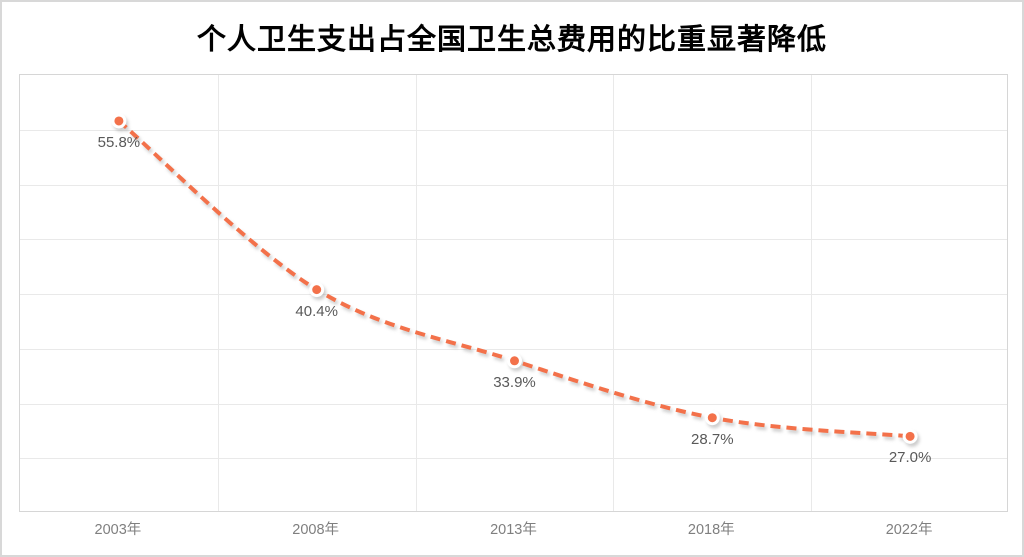 The width and height of the screenshot is (1024, 557). I want to click on chart-title: 个人卫生支出占全国卫生总费用的比重显著降低, so click(511, 40).